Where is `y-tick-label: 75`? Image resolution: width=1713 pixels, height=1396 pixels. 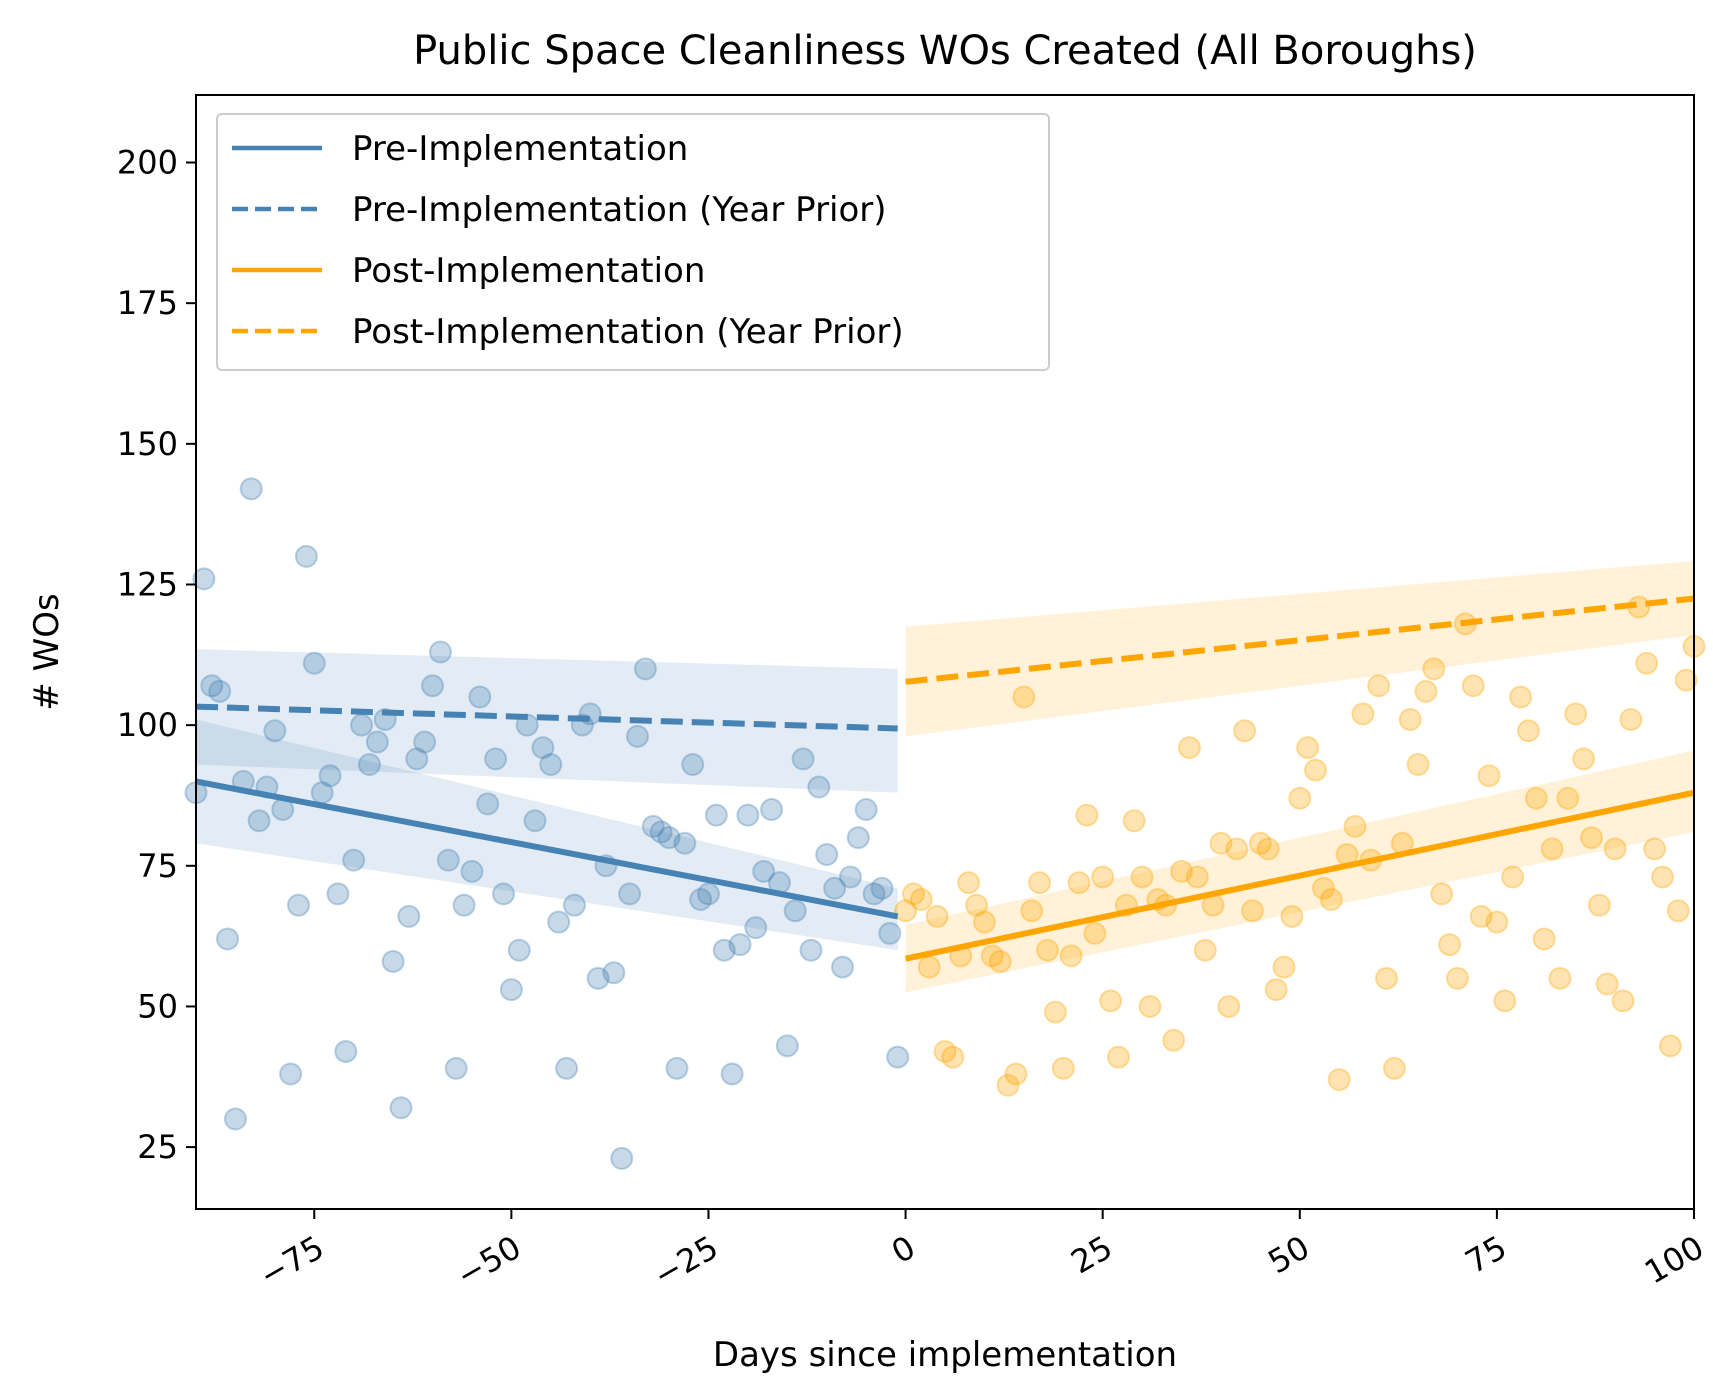 y-tick-label: 75 is located at coordinates (157, 866).